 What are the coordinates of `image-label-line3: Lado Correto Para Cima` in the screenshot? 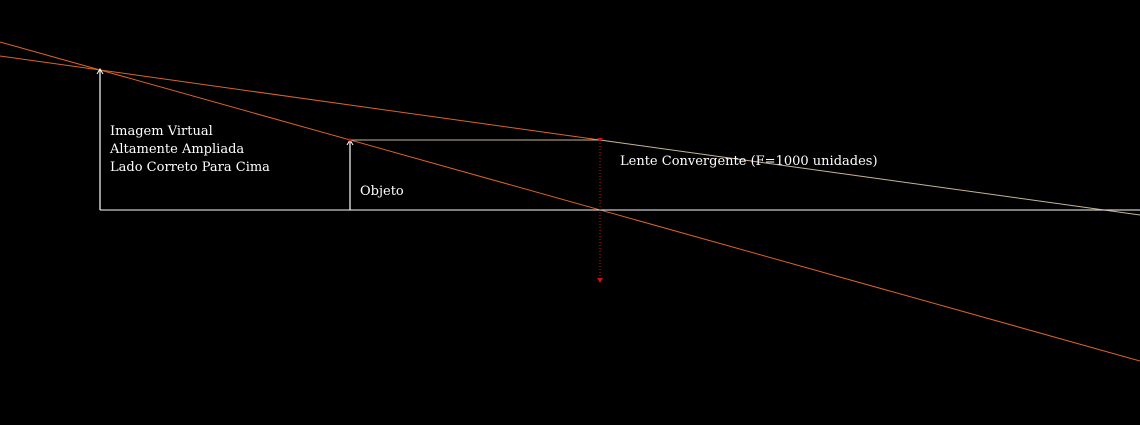 It's located at (190, 167).